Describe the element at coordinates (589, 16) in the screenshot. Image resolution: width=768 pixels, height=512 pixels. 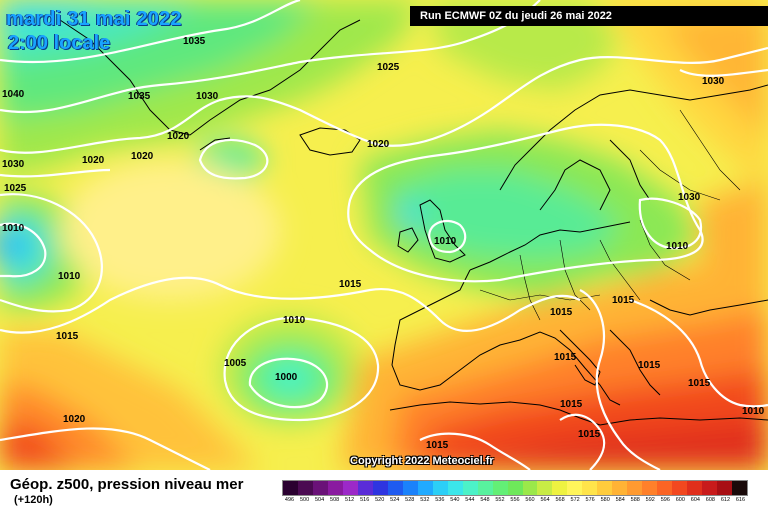
I see `run-info: Run ECMWF 0Z du jeudi 26 mai 2022` at that location.